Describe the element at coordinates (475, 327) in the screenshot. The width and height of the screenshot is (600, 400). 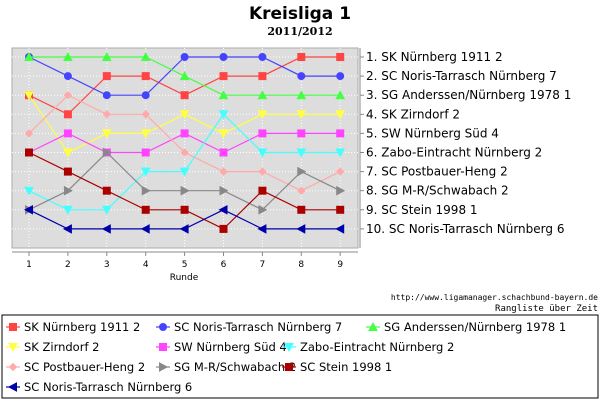
I see `legend-label: SG Anderssen/Nürnberg 1978 1` at that location.